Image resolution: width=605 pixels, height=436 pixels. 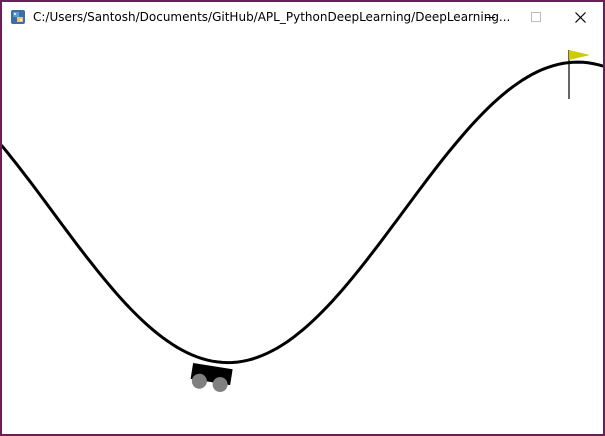 What do you see at coordinates (220, 385) in the screenshot?
I see `car-wheel-front` at bounding box center [220, 385].